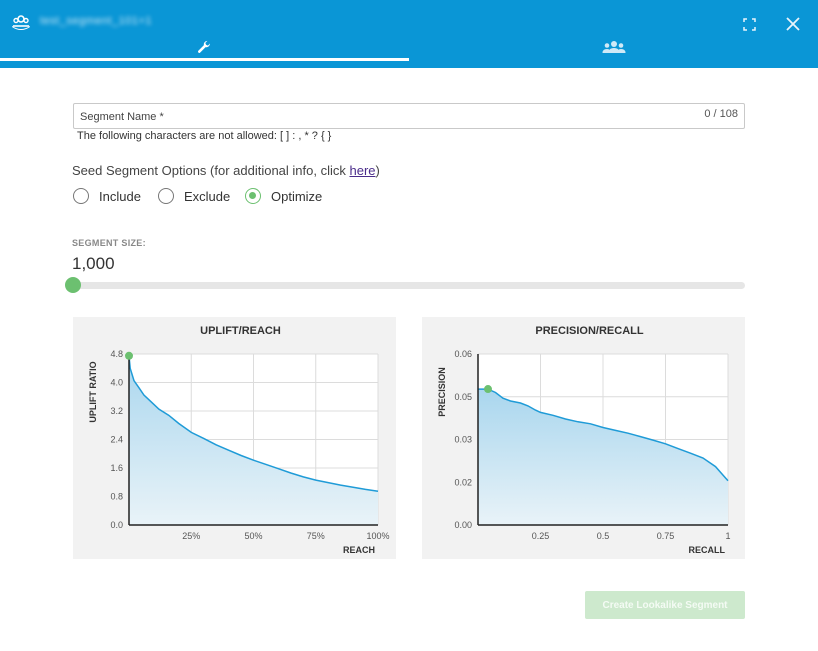  What do you see at coordinates (442, 392) in the screenshot?
I see `y-axis-title: PRECISION` at bounding box center [442, 392].